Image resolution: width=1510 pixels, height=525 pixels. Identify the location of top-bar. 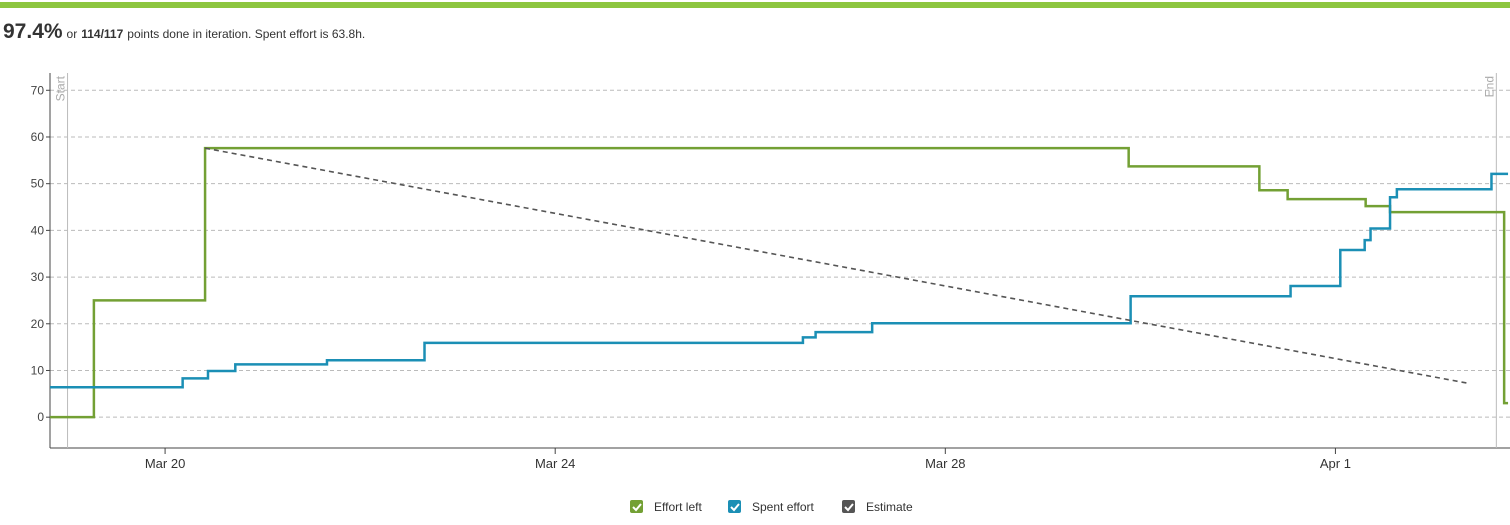
(755, 5).